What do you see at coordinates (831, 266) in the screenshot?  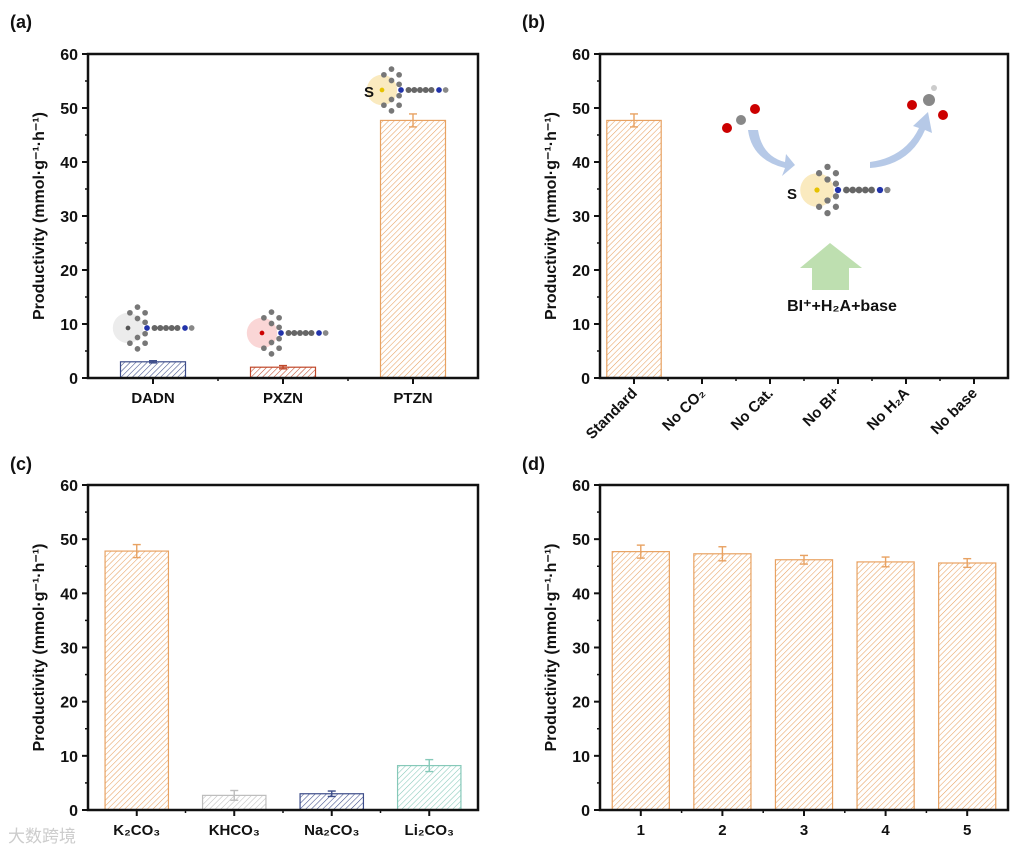 I see `light-arrow-icon` at bounding box center [831, 266].